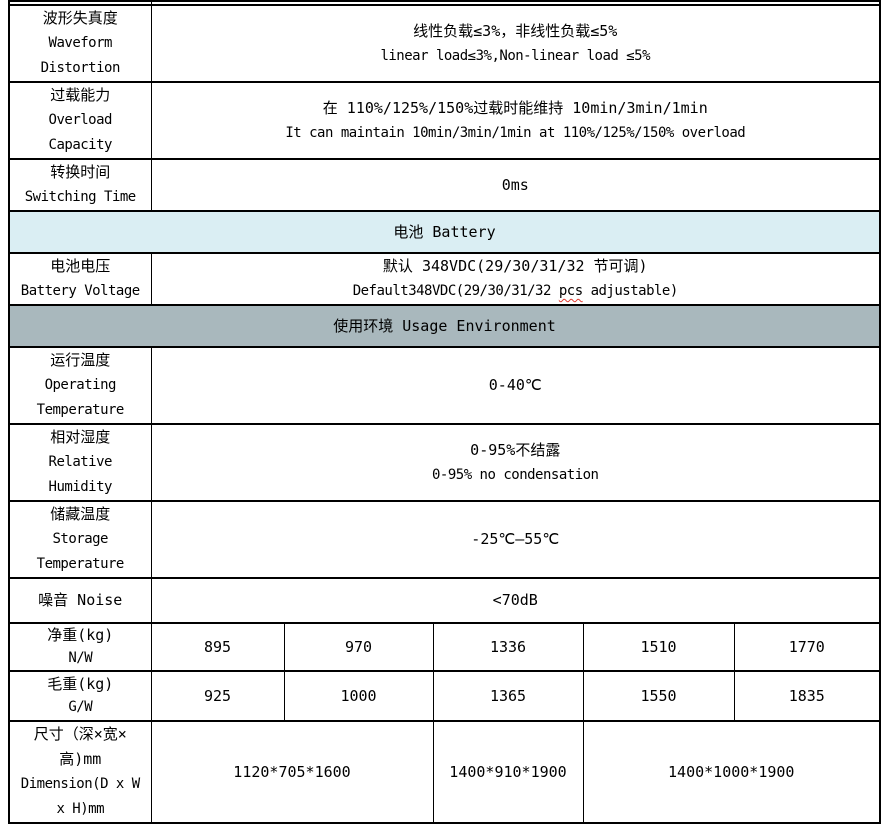  Describe the element at coordinates (80, 658) in the screenshot. I see `net-weight-label-en: N/W` at that location.